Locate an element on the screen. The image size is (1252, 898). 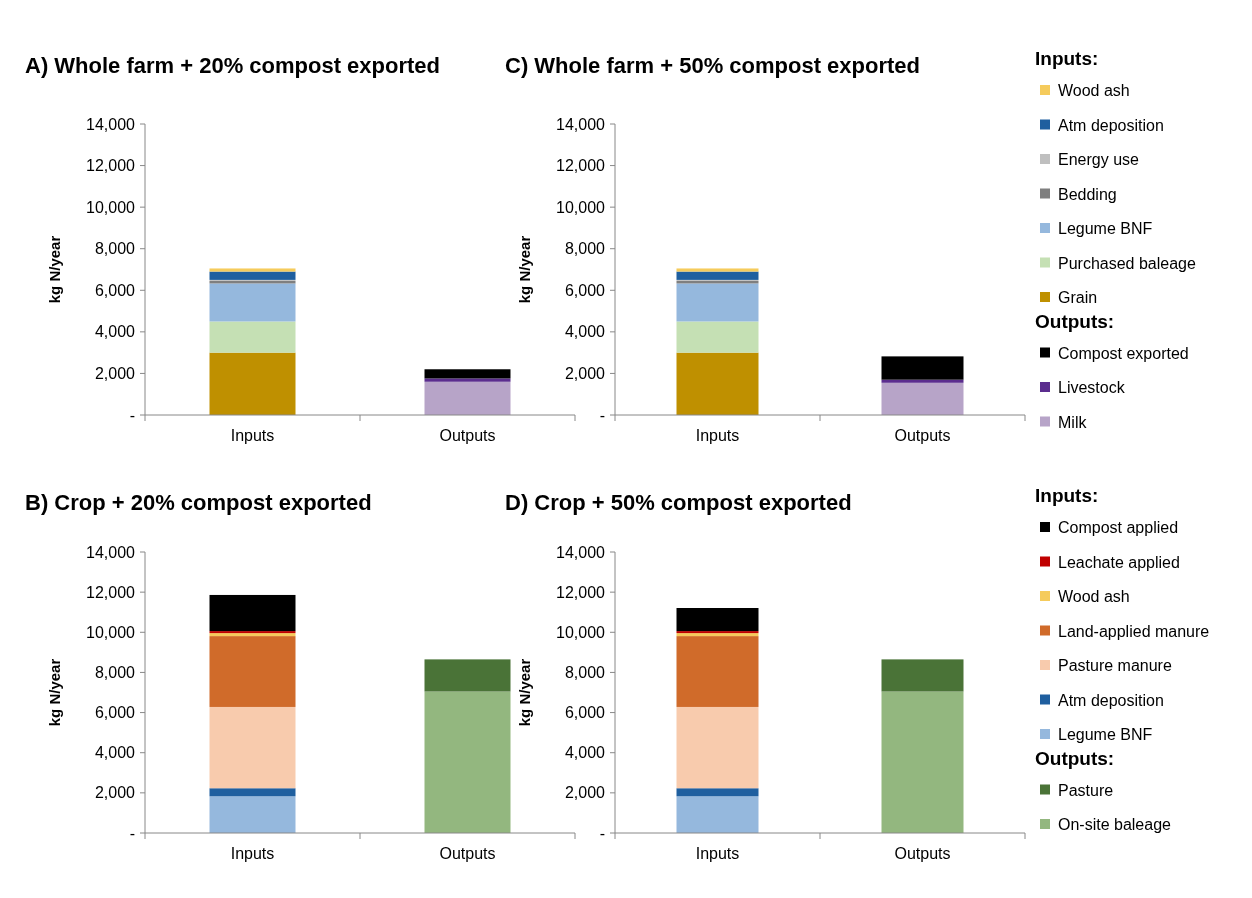
chart-title: B) Crop + 20% compost exported is located at coordinates (198, 502).